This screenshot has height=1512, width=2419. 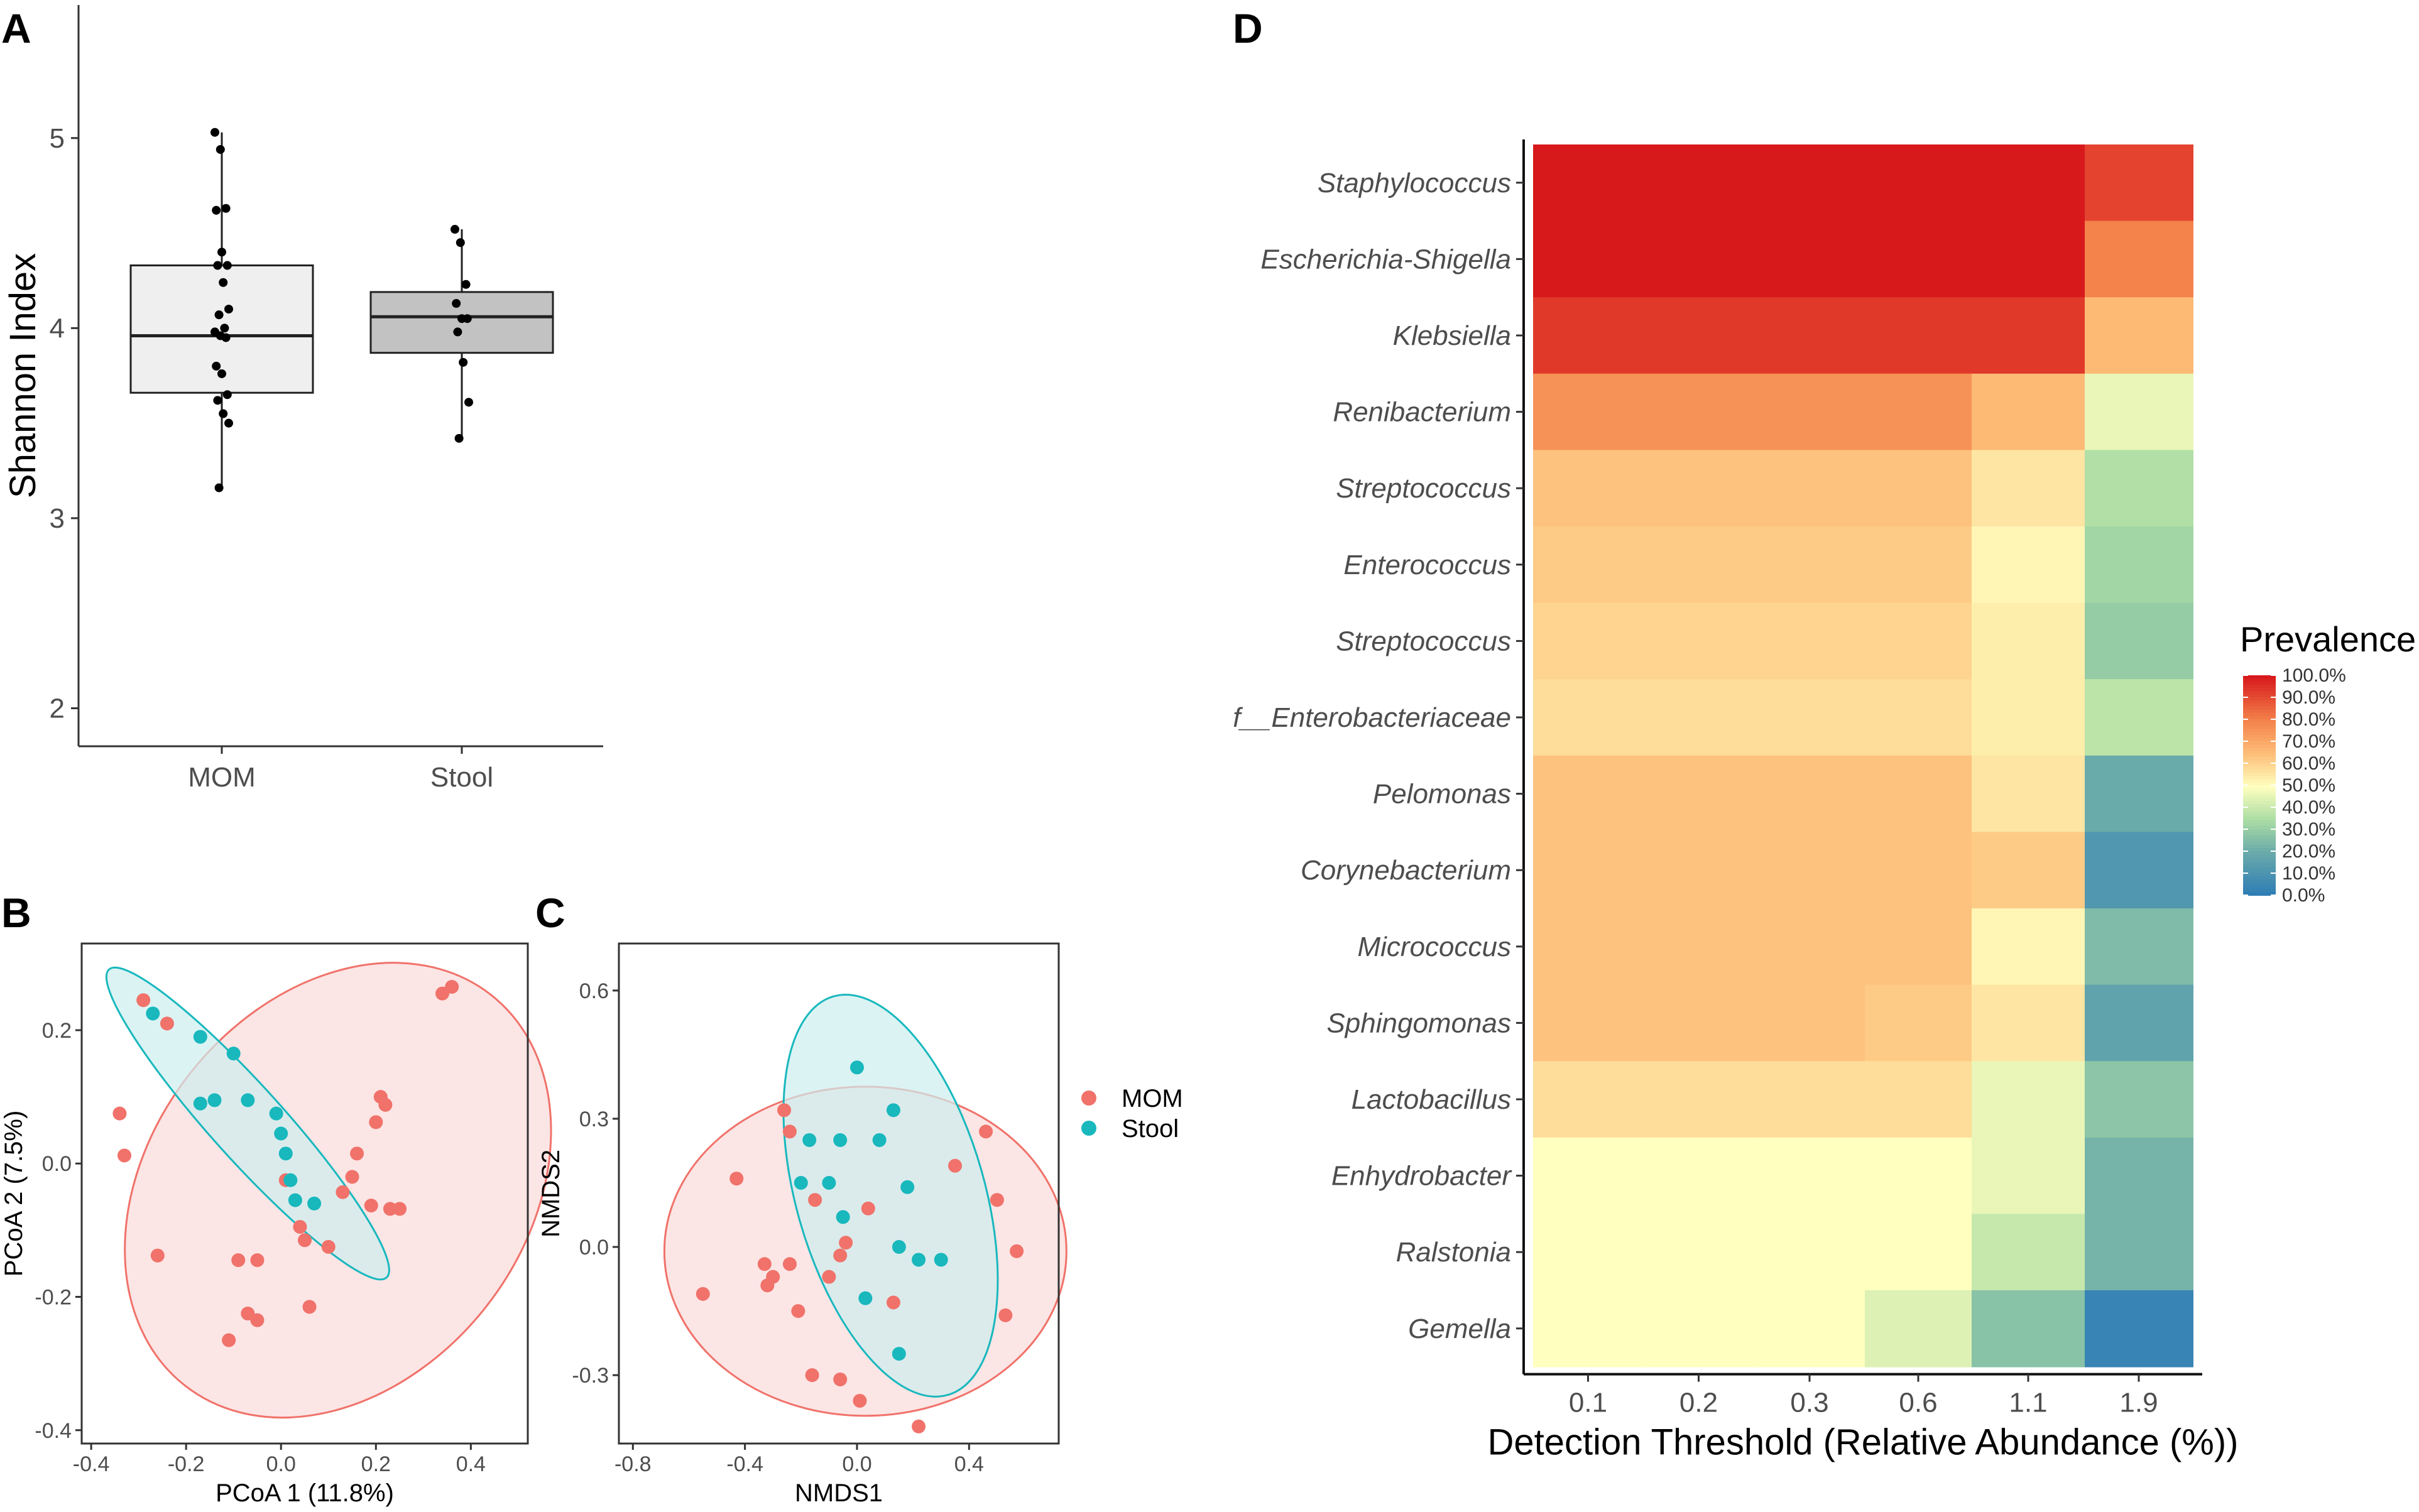 What do you see at coordinates (2308, 697) in the screenshot?
I see `colorbar-label: 90.0%` at bounding box center [2308, 697].